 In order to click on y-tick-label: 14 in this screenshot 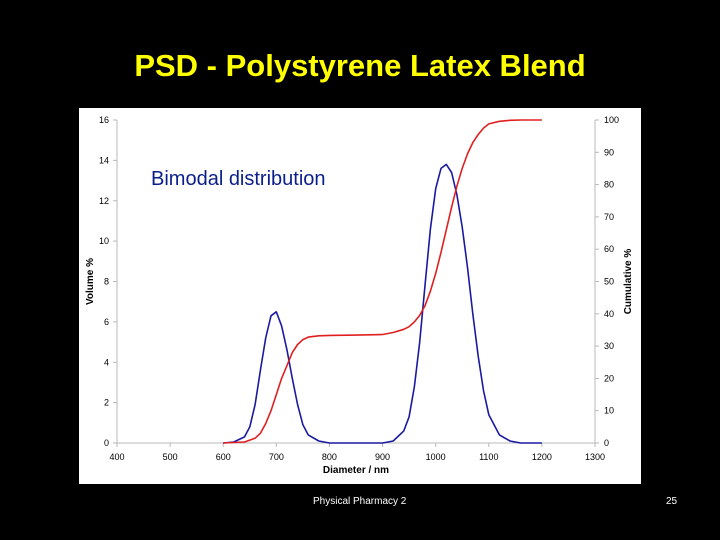, I will do `click(104, 160)`.